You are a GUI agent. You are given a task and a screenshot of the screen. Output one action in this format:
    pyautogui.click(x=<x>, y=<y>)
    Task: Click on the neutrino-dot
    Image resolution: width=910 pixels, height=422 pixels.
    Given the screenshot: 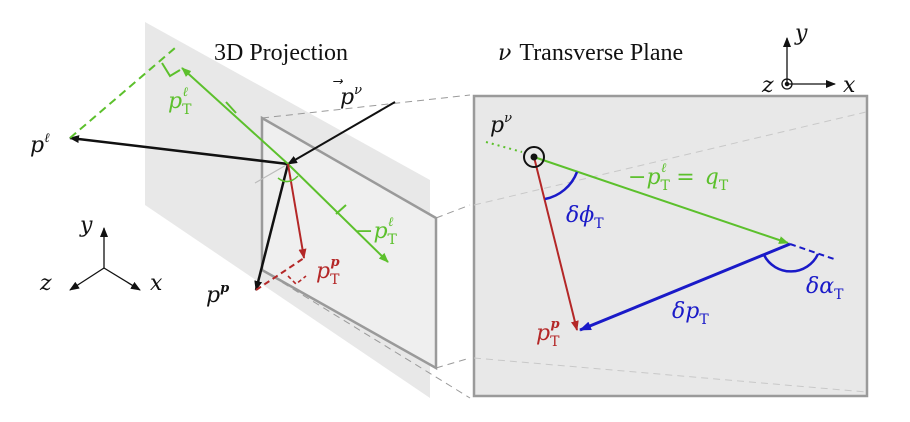 What is the action you would take?
    pyautogui.click(x=534, y=157)
    